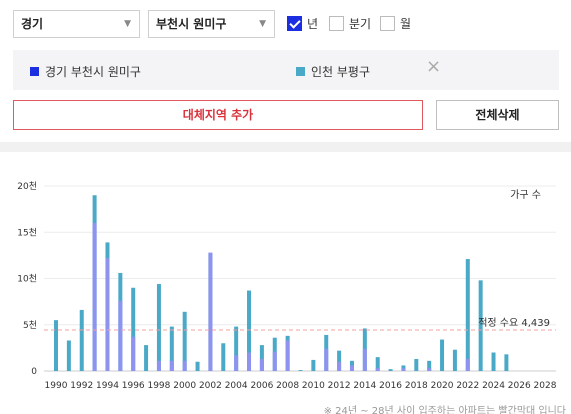 This screenshot has width=571, height=414. What do you see at coordinates (27, 232) in the screenshot?
I see `y-tick-label: 15천` at bounding box center [27, 232].